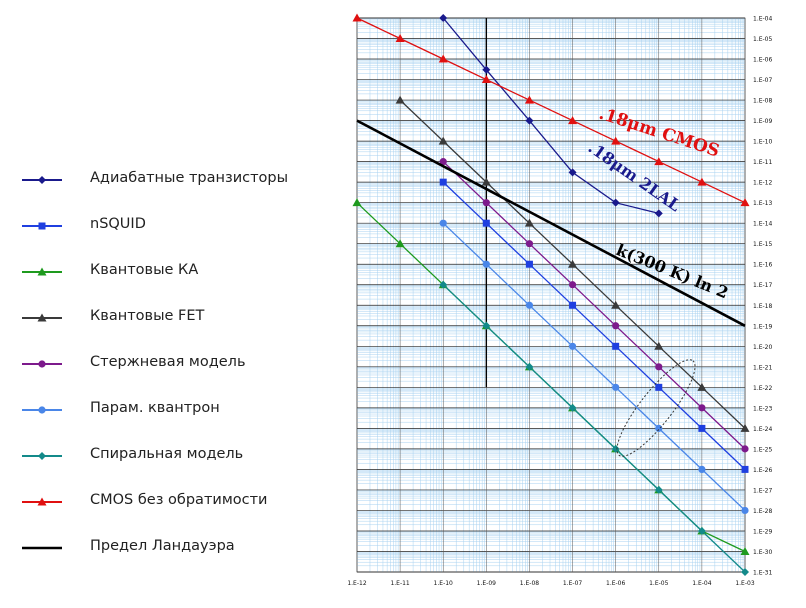 The image size is (806, 608). Describe the element at coordinates (144, 270) in the screenshot. I see `legend-label: Квантовые КА` at that location.